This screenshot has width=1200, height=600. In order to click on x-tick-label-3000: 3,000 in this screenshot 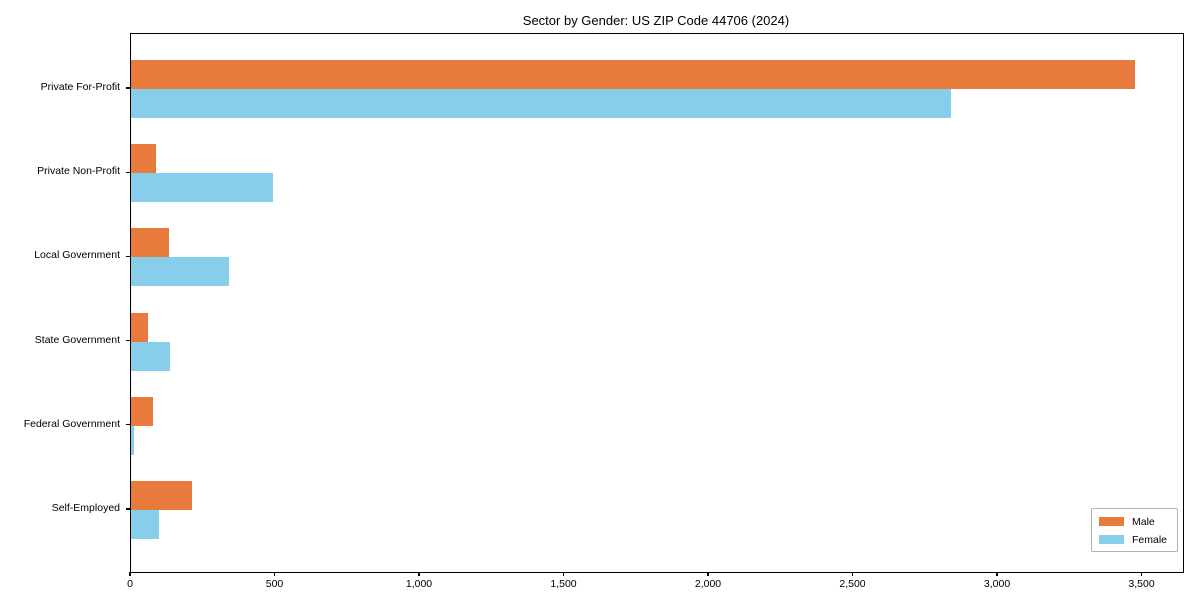, I will do `click(997, 584)`.